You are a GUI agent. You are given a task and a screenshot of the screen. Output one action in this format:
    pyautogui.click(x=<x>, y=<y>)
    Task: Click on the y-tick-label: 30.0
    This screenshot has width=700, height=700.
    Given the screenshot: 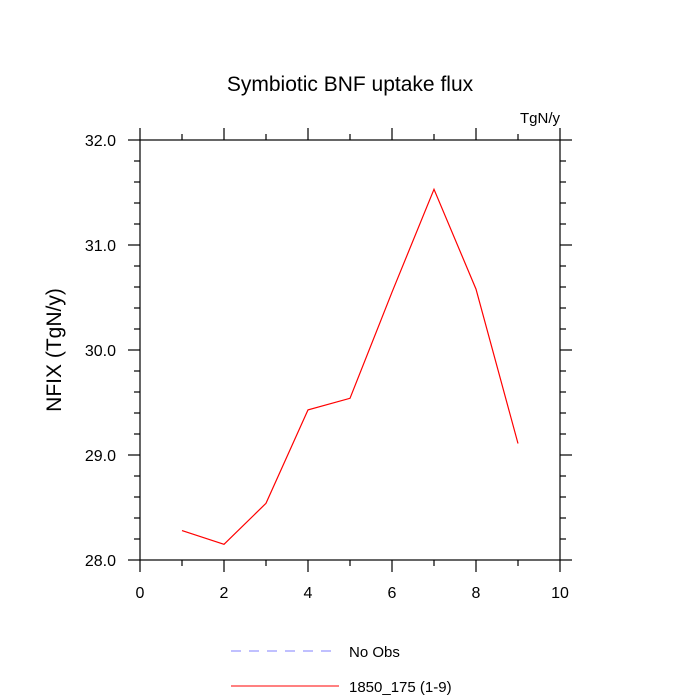 What is the action you would take?
    pyautogui.click(x=100, y=351)
    